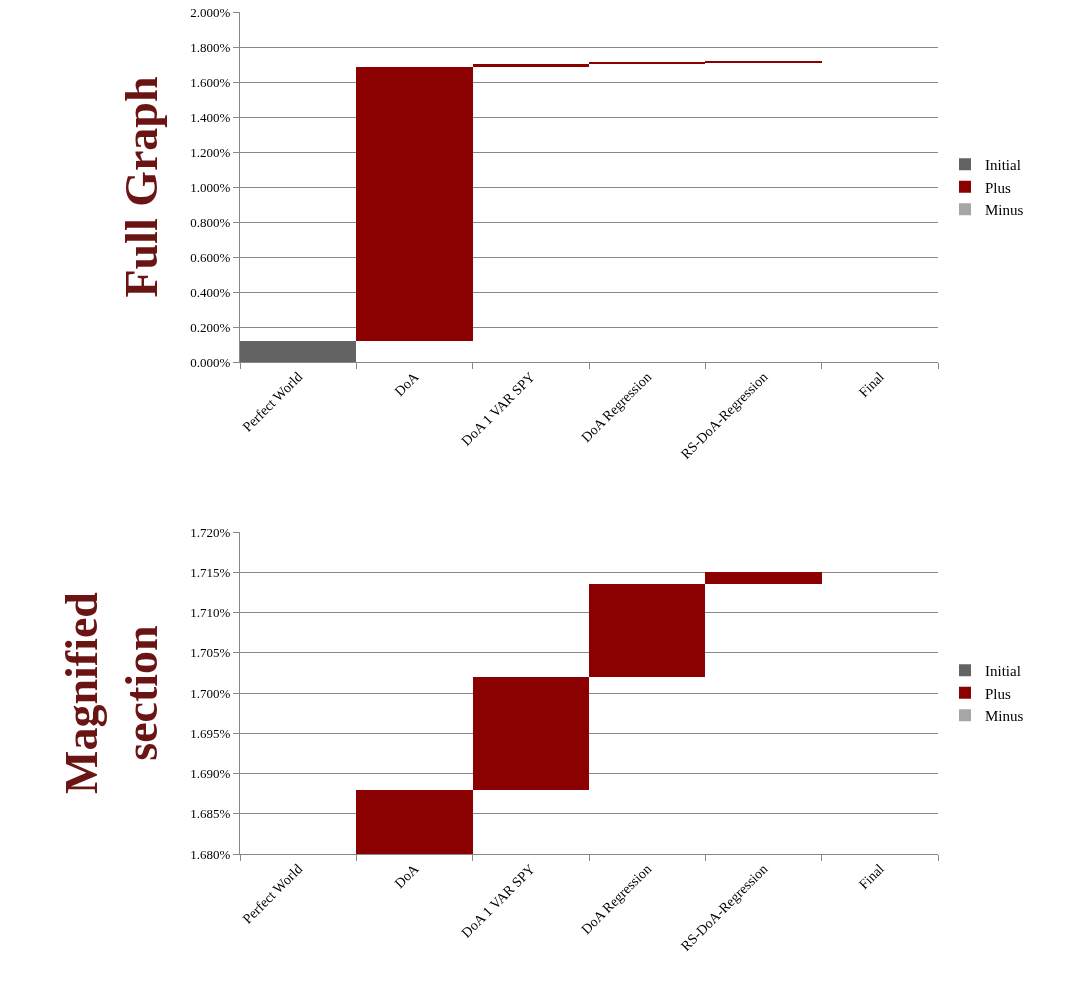 This screenshot has height=984, width=1068. Describe the element at coordinates (210, 292) in the screenshot. I see `y-tick-label: 0.400%` at that location.